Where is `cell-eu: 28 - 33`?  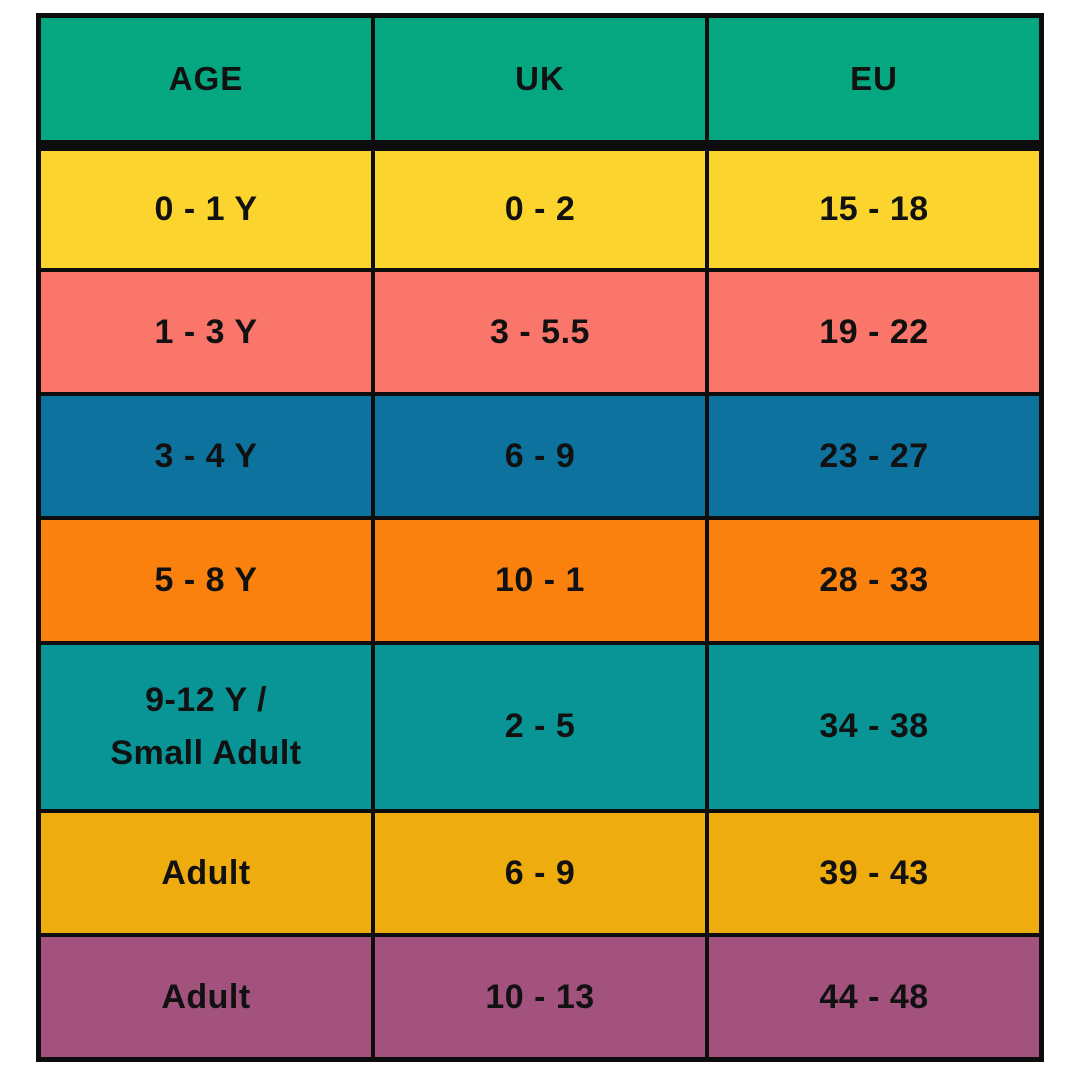 cell-eu: 28 - 33 is located at coordinates (874, 580).